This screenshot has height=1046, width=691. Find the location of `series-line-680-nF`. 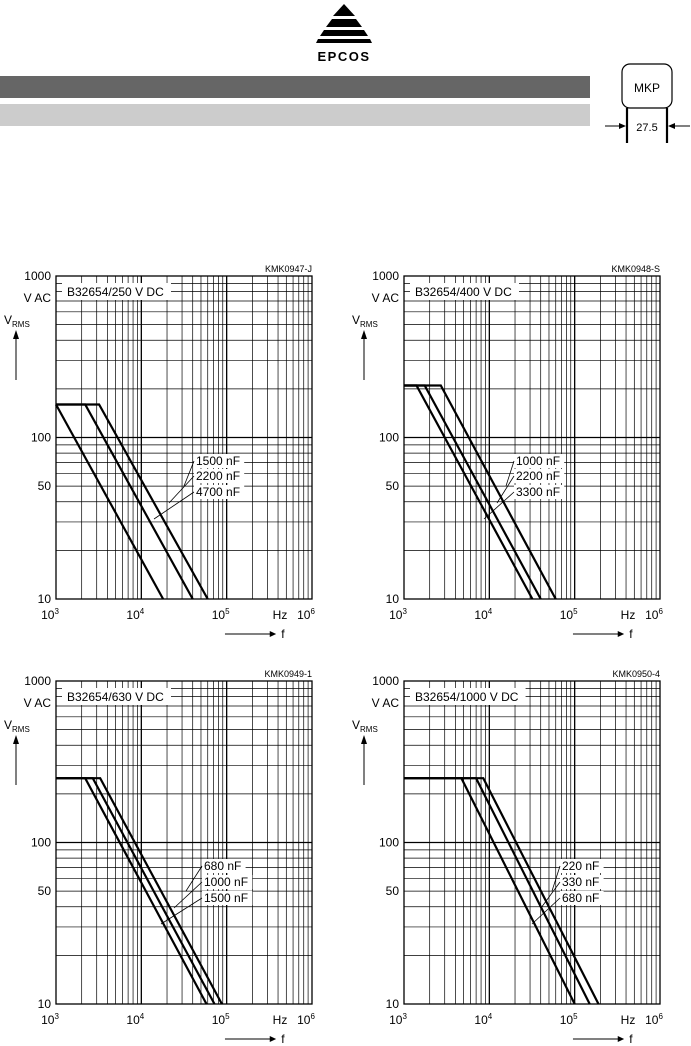

series-line-680-nF is located at coordinates (490, 891).